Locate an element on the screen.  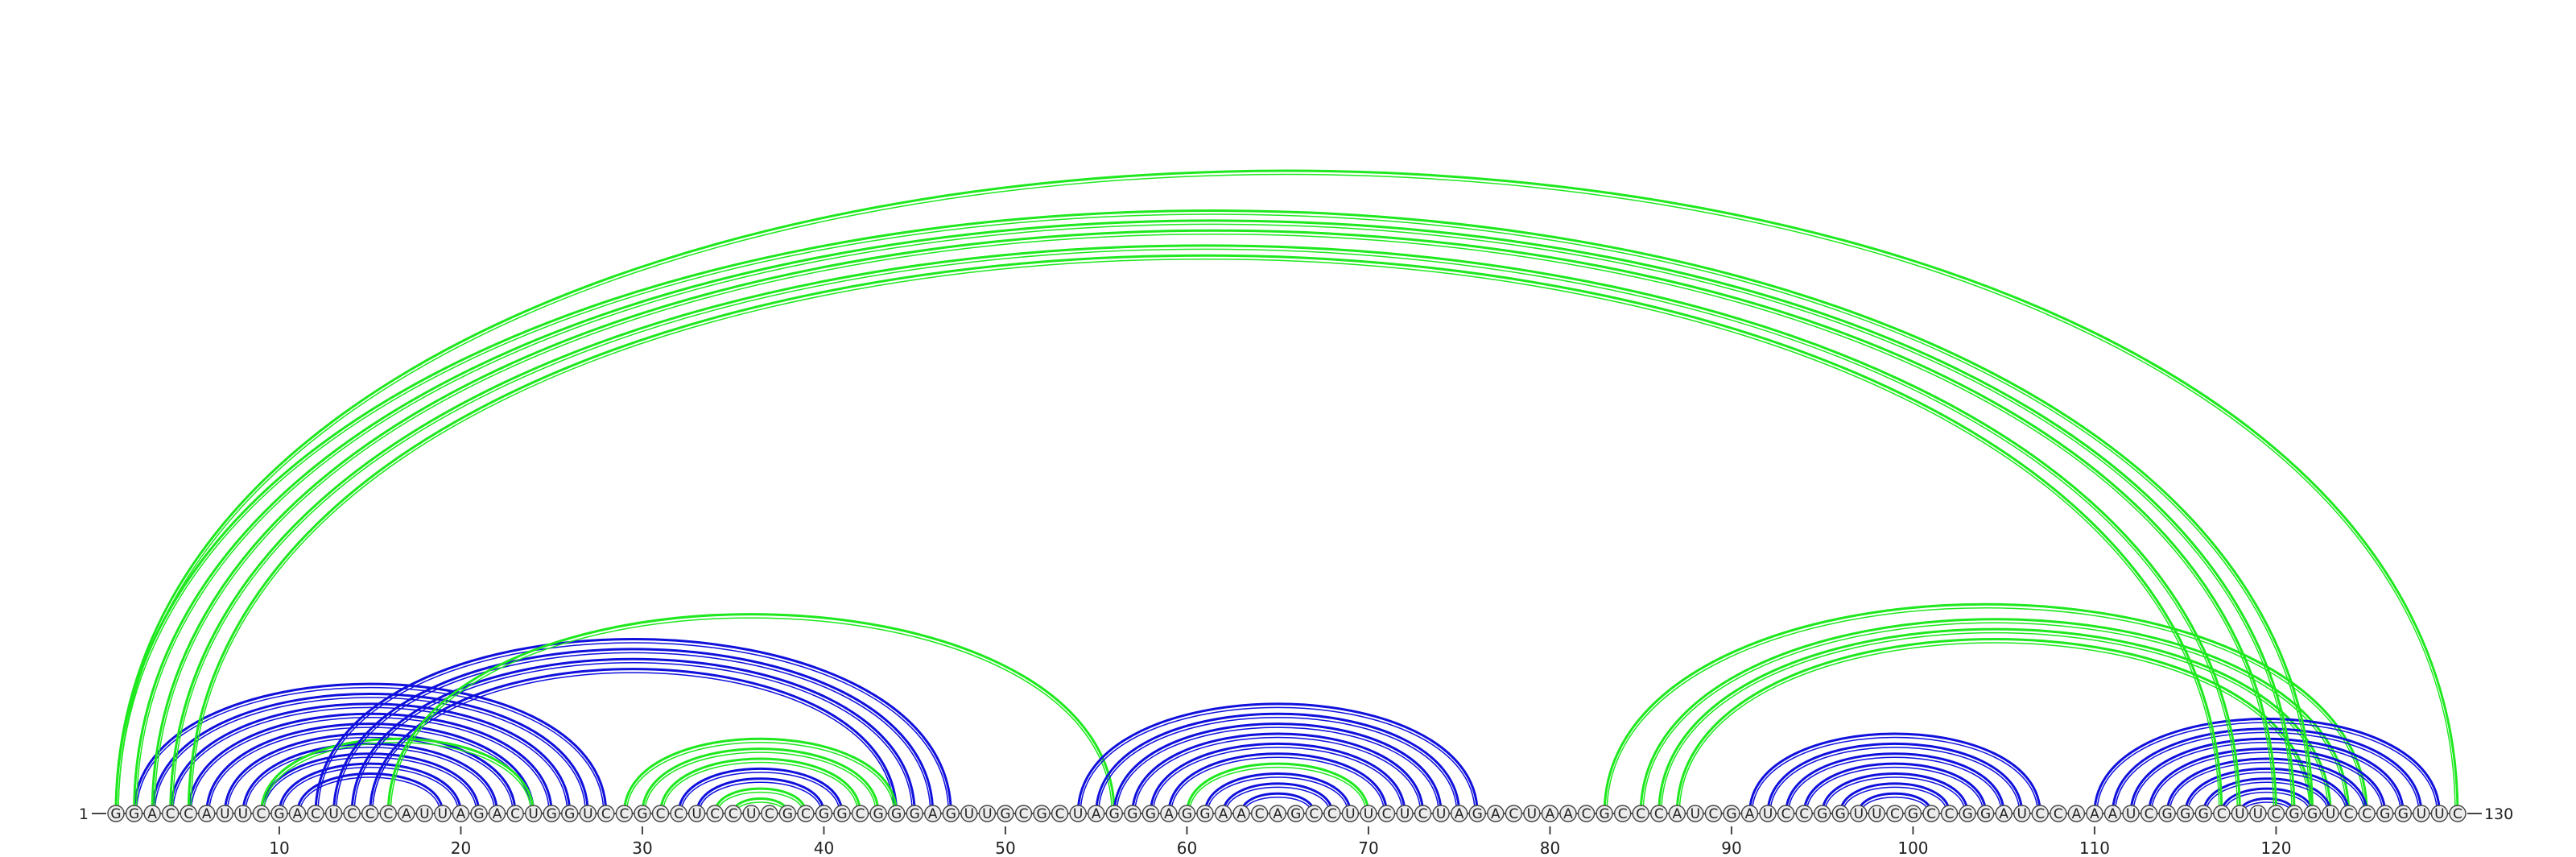
tick-label: 50 is located at coordinates (1005, 847).